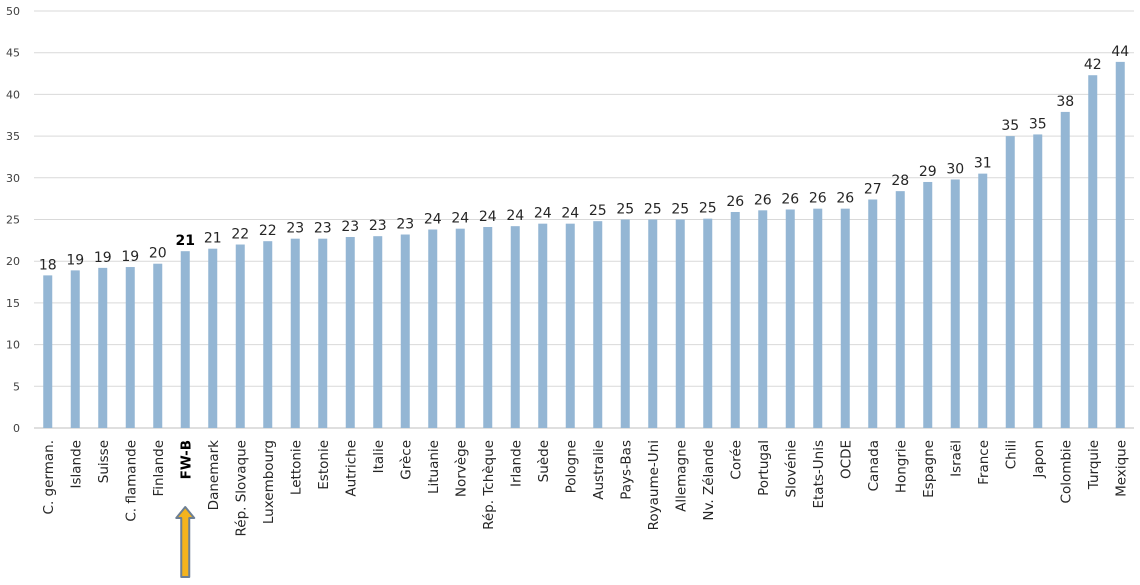  I want to click on x-tick-label: Pays-Bas, so click(626, 470).